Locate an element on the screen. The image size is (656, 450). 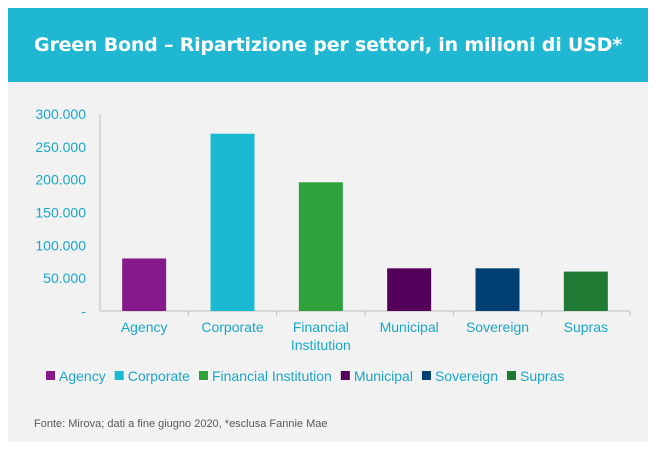
y-tick-label: 250.000 is located at coordinates (60, 147).